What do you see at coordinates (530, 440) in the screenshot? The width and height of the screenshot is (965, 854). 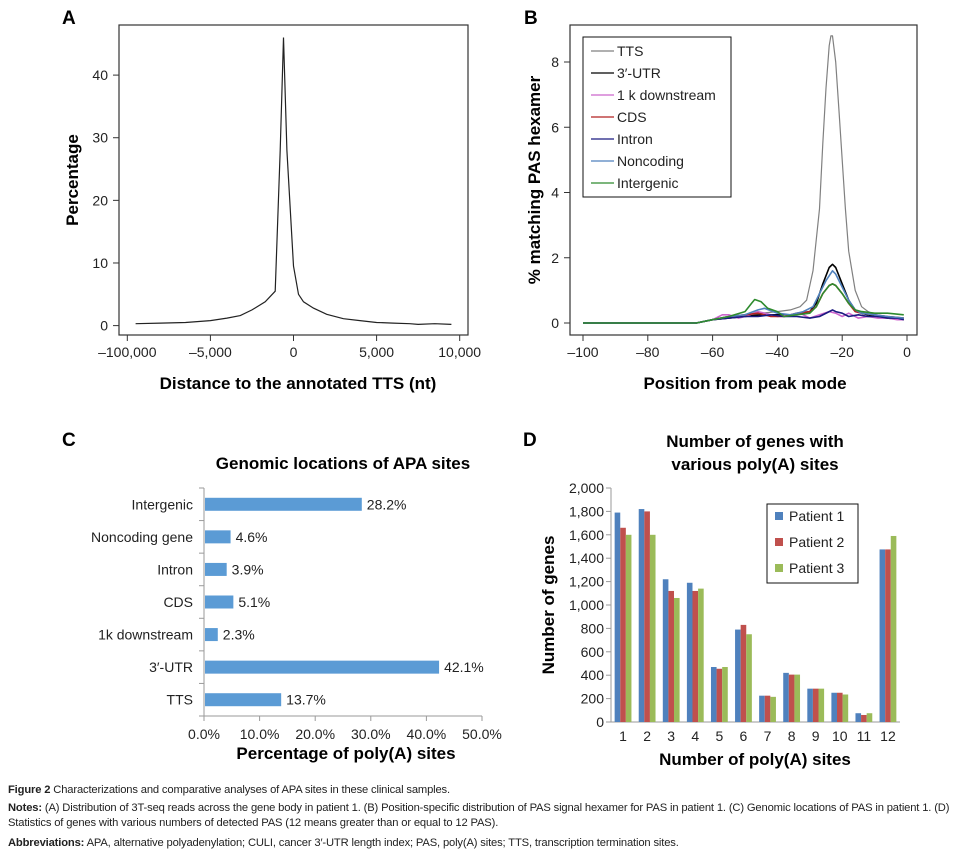 I see `panel-label-d: D` at bounding box center [530, 440].